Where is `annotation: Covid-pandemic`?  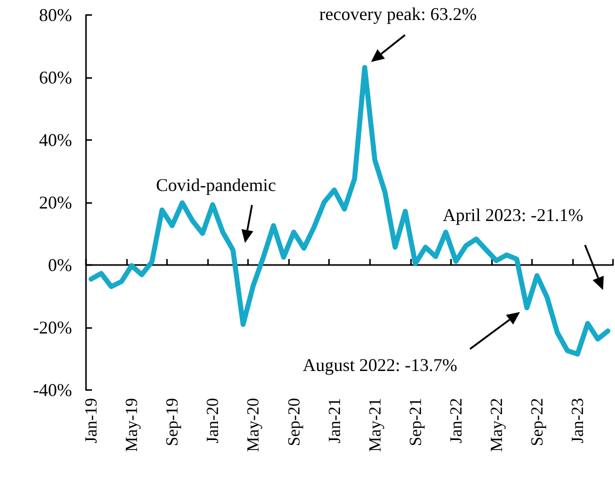
annotation: Covid-pandemic is located at coordinates (216, 185).